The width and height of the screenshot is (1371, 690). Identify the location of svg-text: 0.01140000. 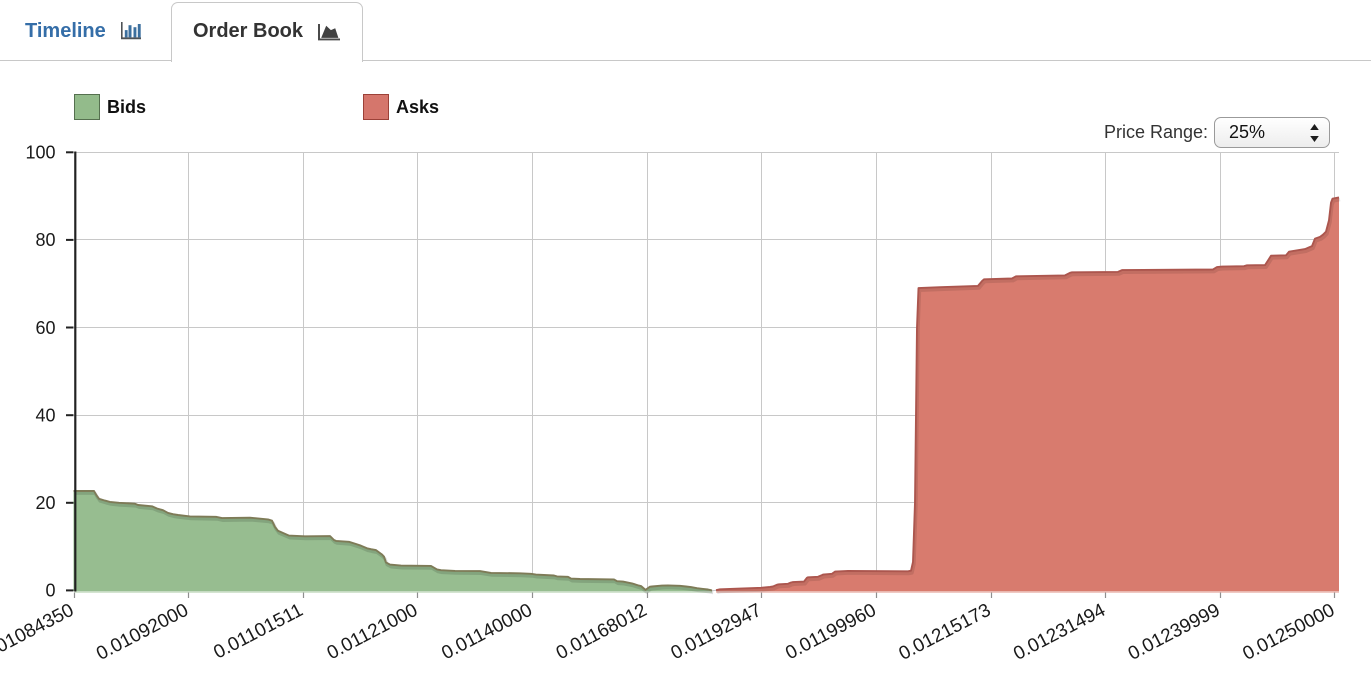
(486, 632).